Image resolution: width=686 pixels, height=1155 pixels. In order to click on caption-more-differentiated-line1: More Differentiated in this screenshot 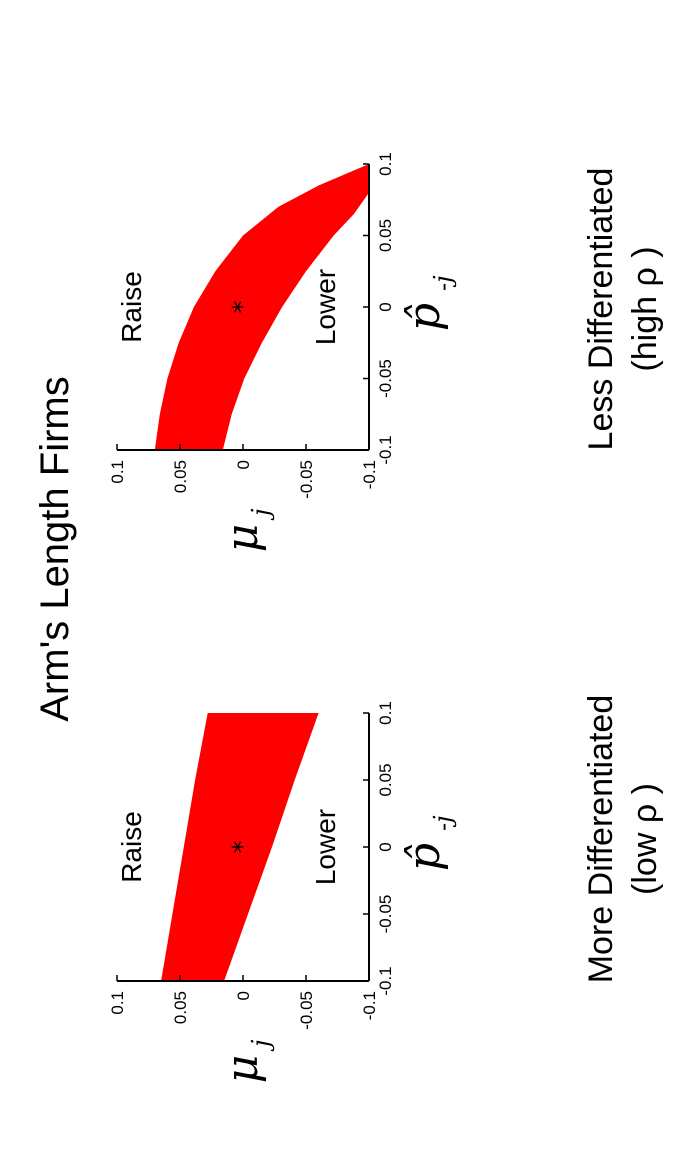, I will do `click(601, 839)`.